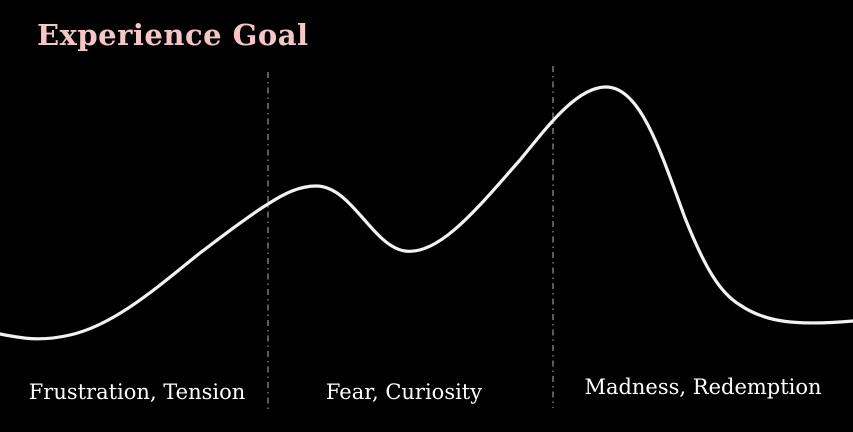 This screenshot has width=853, height=432. What do you see at coordinates (137, 392) in the screenshot?
I see `section-label-frustration-tension: Frustration, Tension` at bounding box center [137, 392].